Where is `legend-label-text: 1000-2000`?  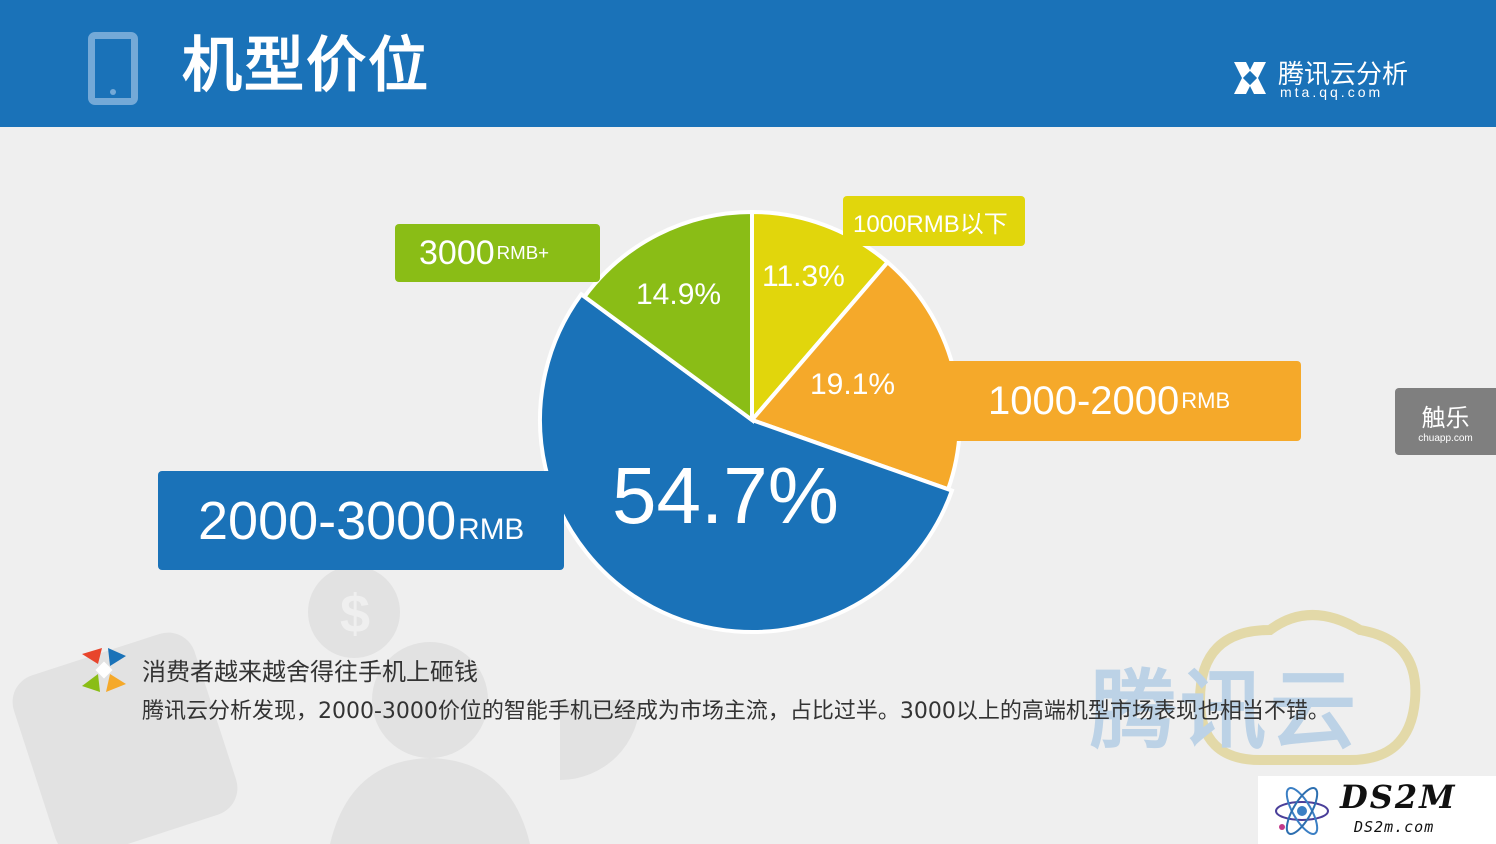
legend-label-text: 1000-2000 is located at coordinates (1084, 400).